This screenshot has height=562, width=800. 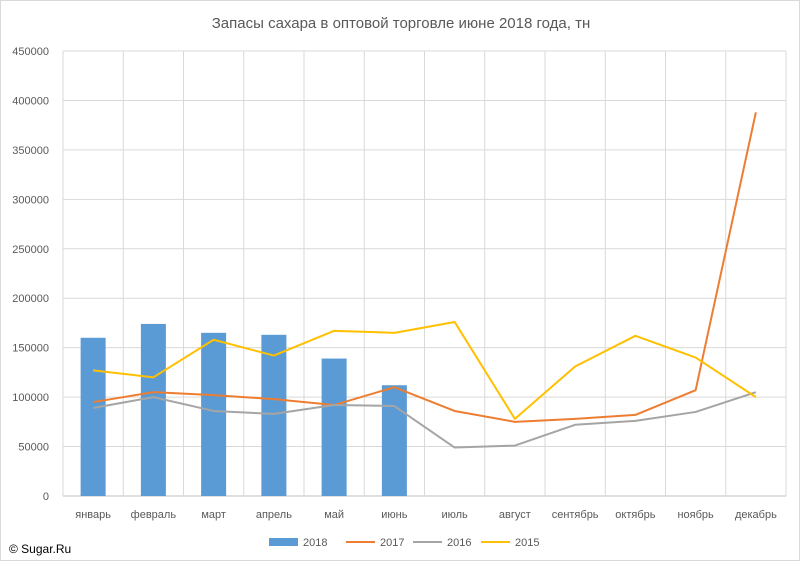 What do you see at coordinates (274, 515) in the screenshot?
I see `x-tick-label: апрель` at bounding box center [274, 515].